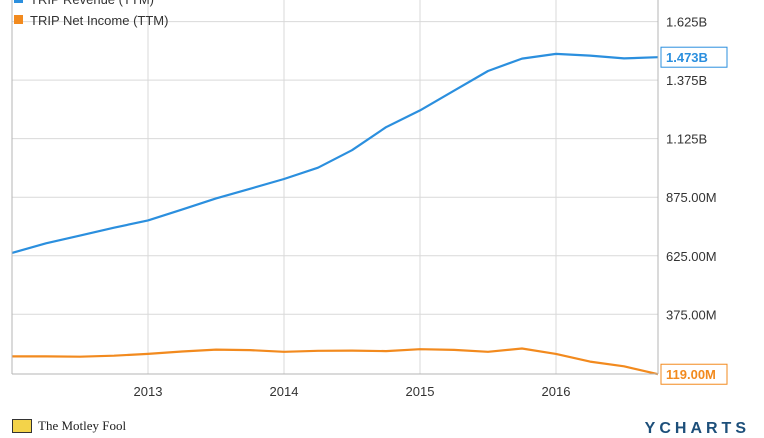 This screenshot has width=764, height=438. Describe the element at coordinates (691, 314) in the screenshot. I see `y-tick-label: 375.00M` at that location.